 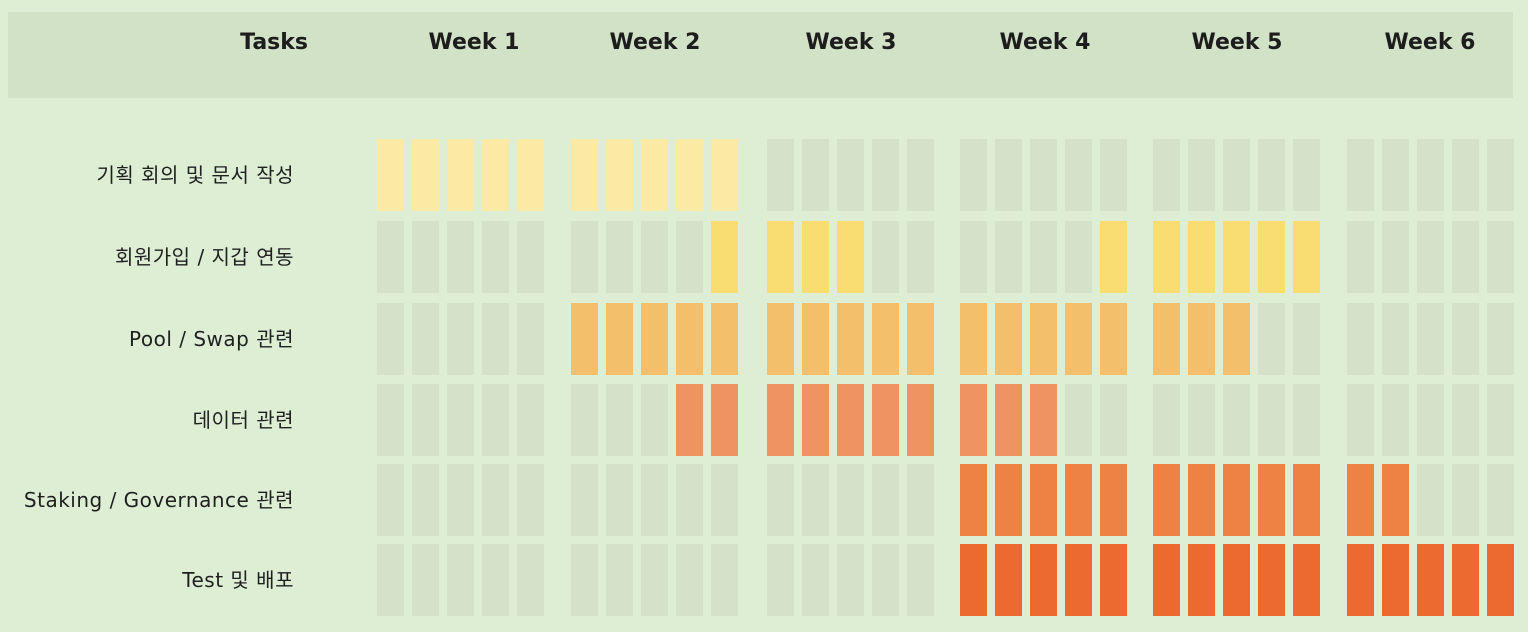 What do you see at coordinates (243, 420) in the screenshot?
I see `task-label: 데이터 관련` at bounding box center [243, 420].